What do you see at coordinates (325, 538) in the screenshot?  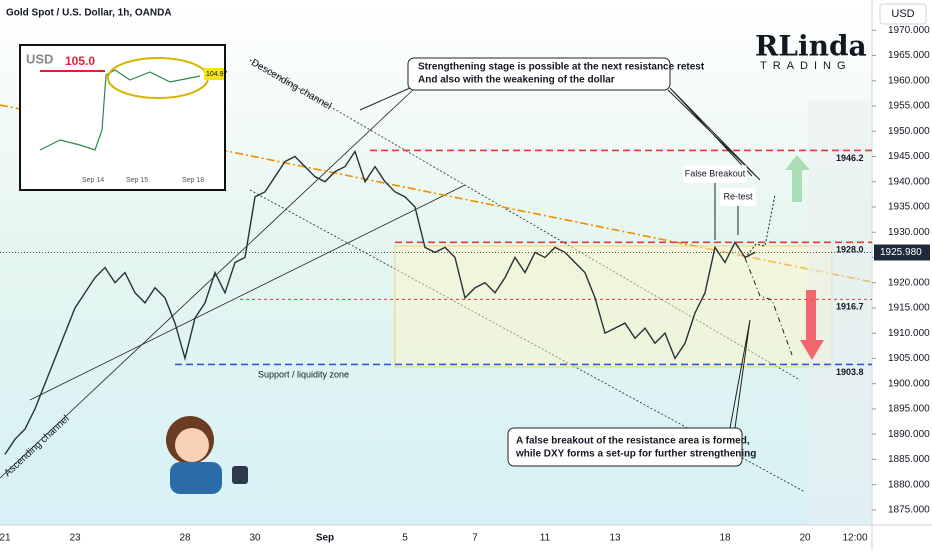 I see `x-tick-label: Sep` at bounding box center [325, 538].